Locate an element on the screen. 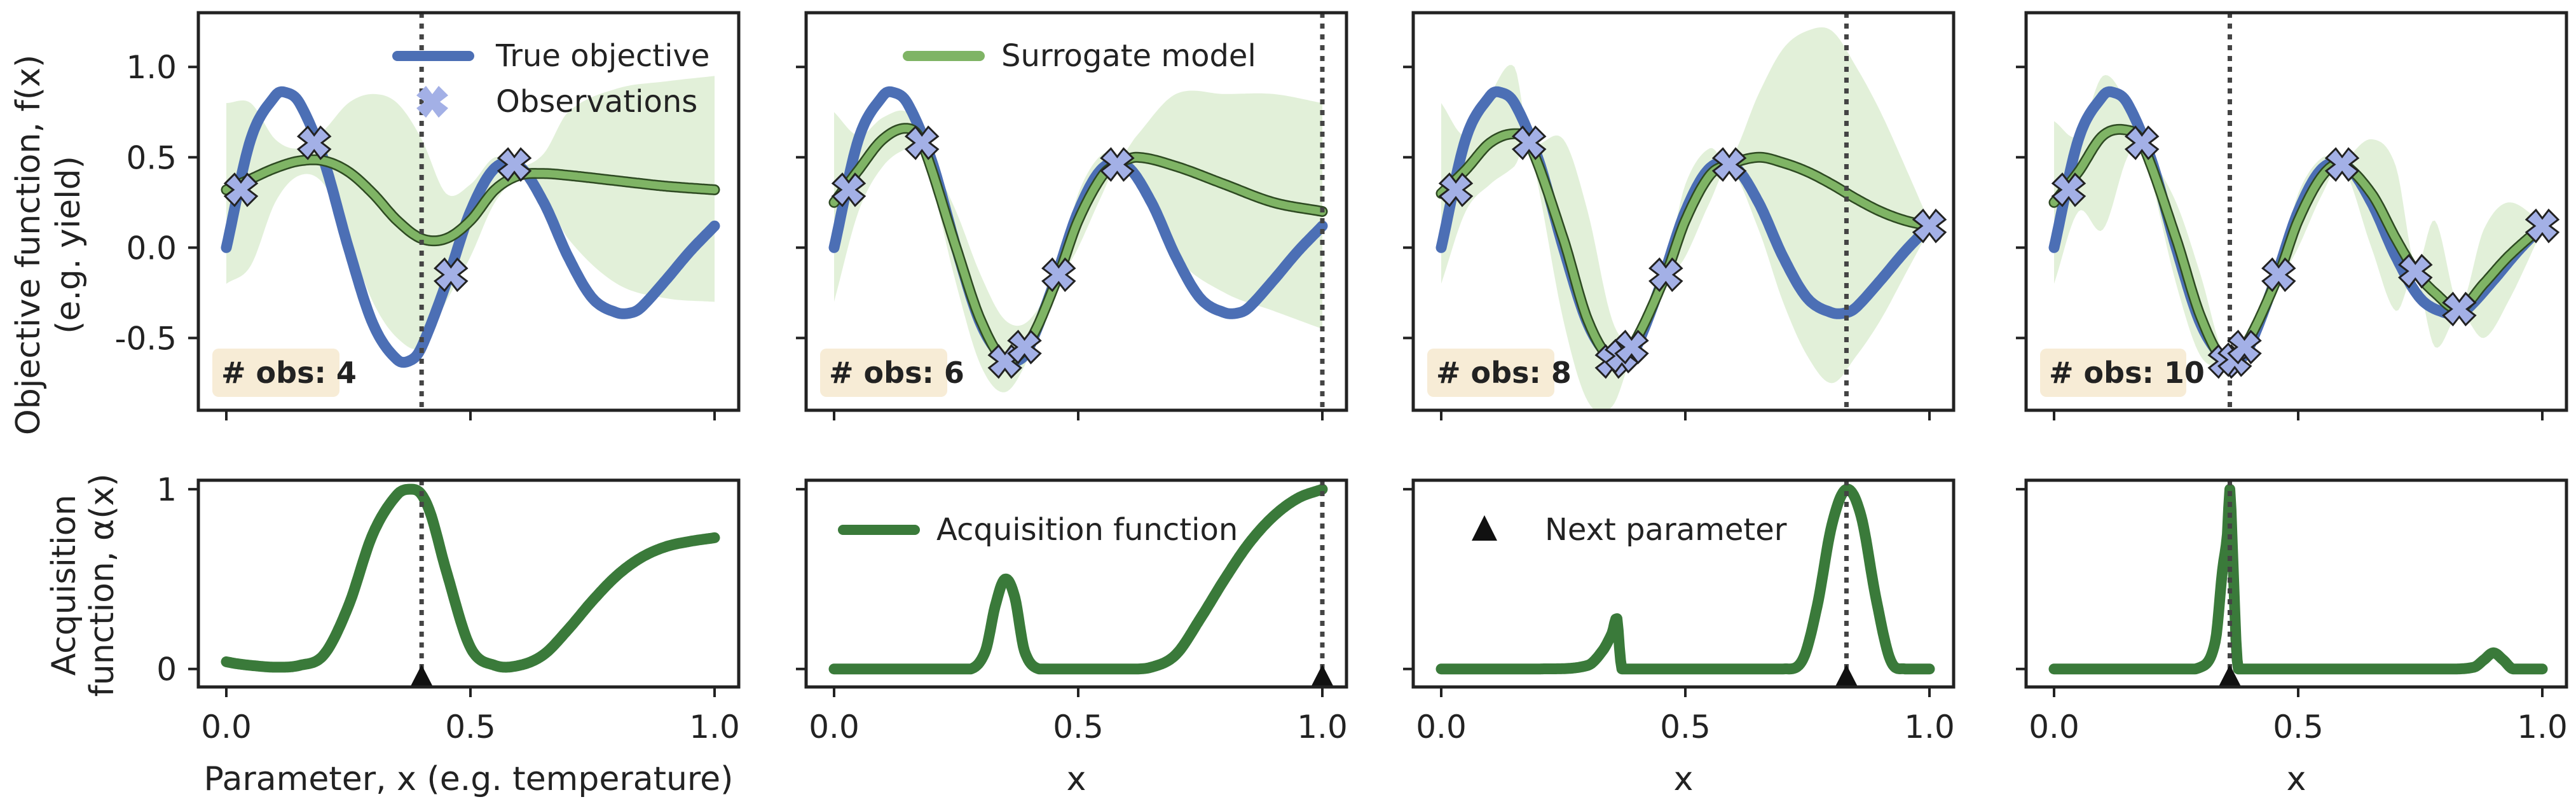 The image size is (2576, 804). acquisition-panel-4: 0.0 0.5 1.0 x is located at coordinates (2292, 638).